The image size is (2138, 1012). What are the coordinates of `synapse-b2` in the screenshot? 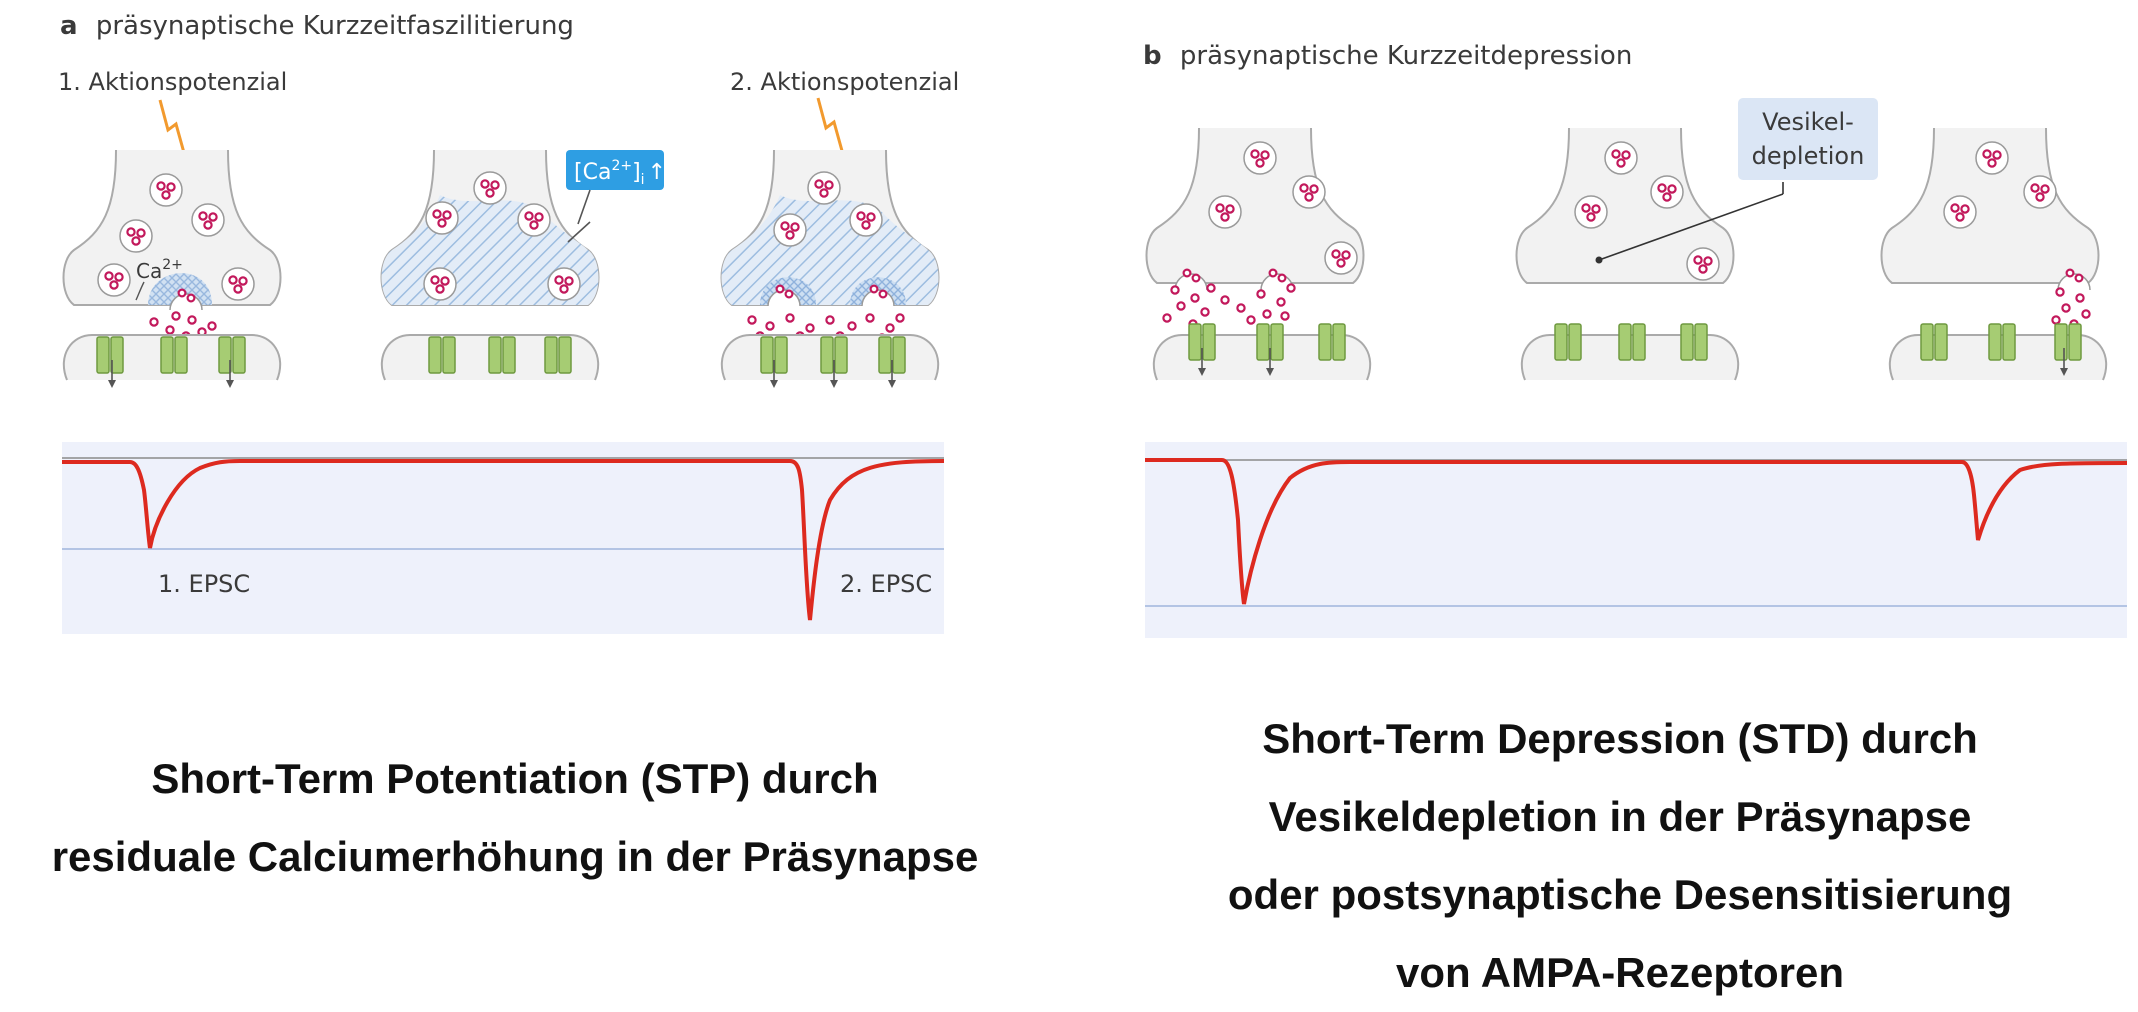 It's located at (1649, 205).